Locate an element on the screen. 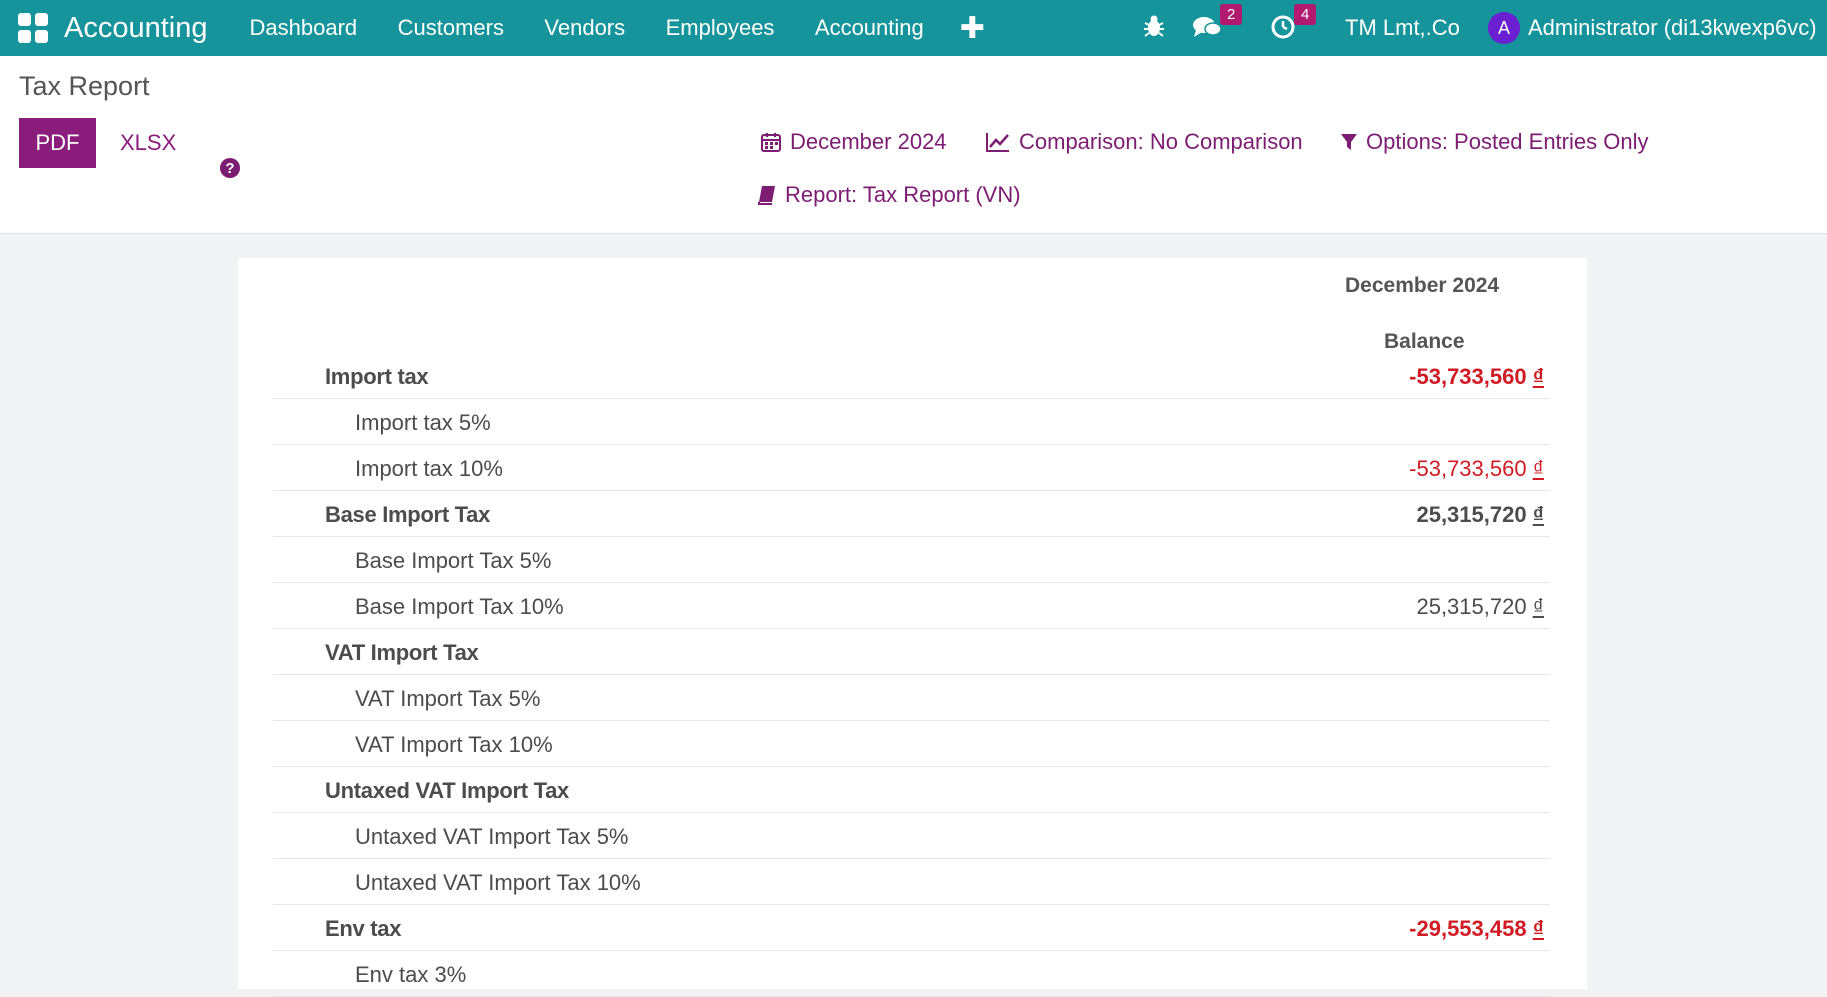 This screenshot has width=1827, height=997. date-filter-button: December 2024 is located at coordinates (853, 142).